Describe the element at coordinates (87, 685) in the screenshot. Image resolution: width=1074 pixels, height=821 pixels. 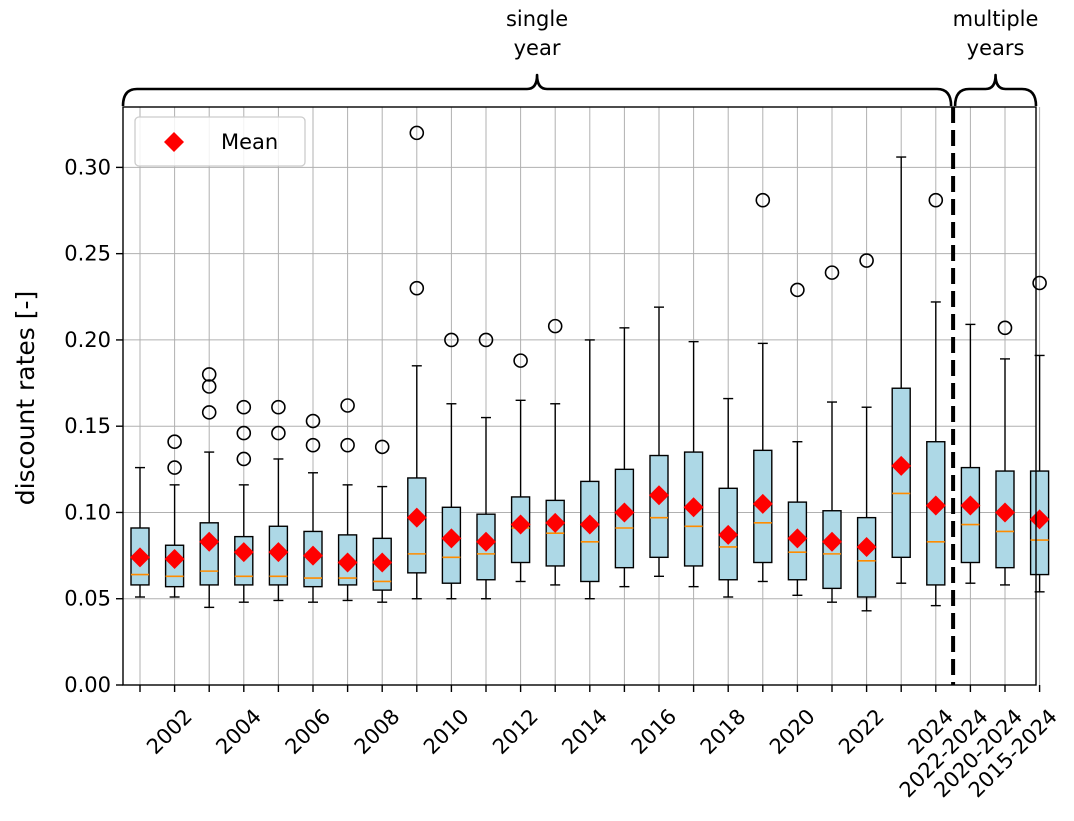
I see `y-tick-label: 0.00` at that location.